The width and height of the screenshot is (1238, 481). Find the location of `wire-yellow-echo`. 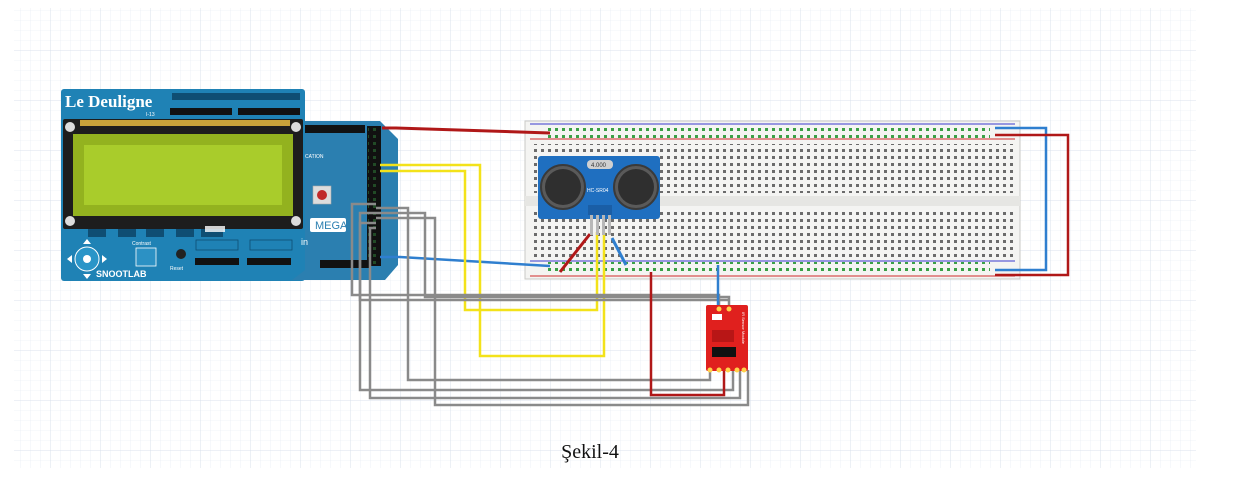

wire-yellow-echo is located at coordinates (489, 240).